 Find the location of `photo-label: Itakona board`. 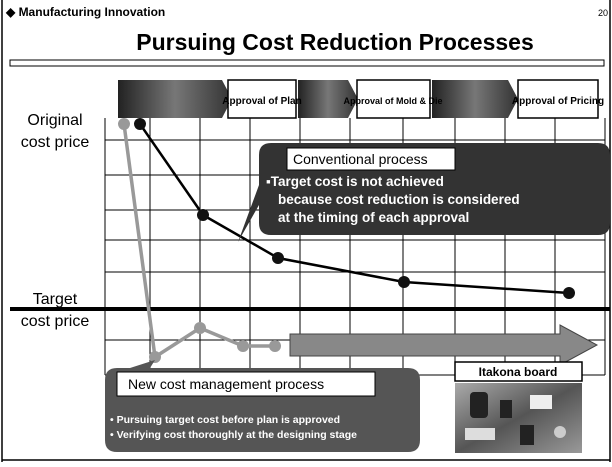

photo-label: Itakona board is located at coordinates (518, 372).